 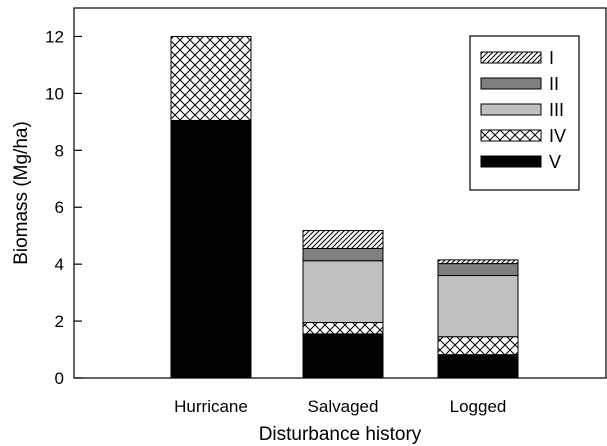 What do you see at coordinates (511, 57) in the screenshot?
I see `legend-swatch-i` at bounding box center [511, 57].